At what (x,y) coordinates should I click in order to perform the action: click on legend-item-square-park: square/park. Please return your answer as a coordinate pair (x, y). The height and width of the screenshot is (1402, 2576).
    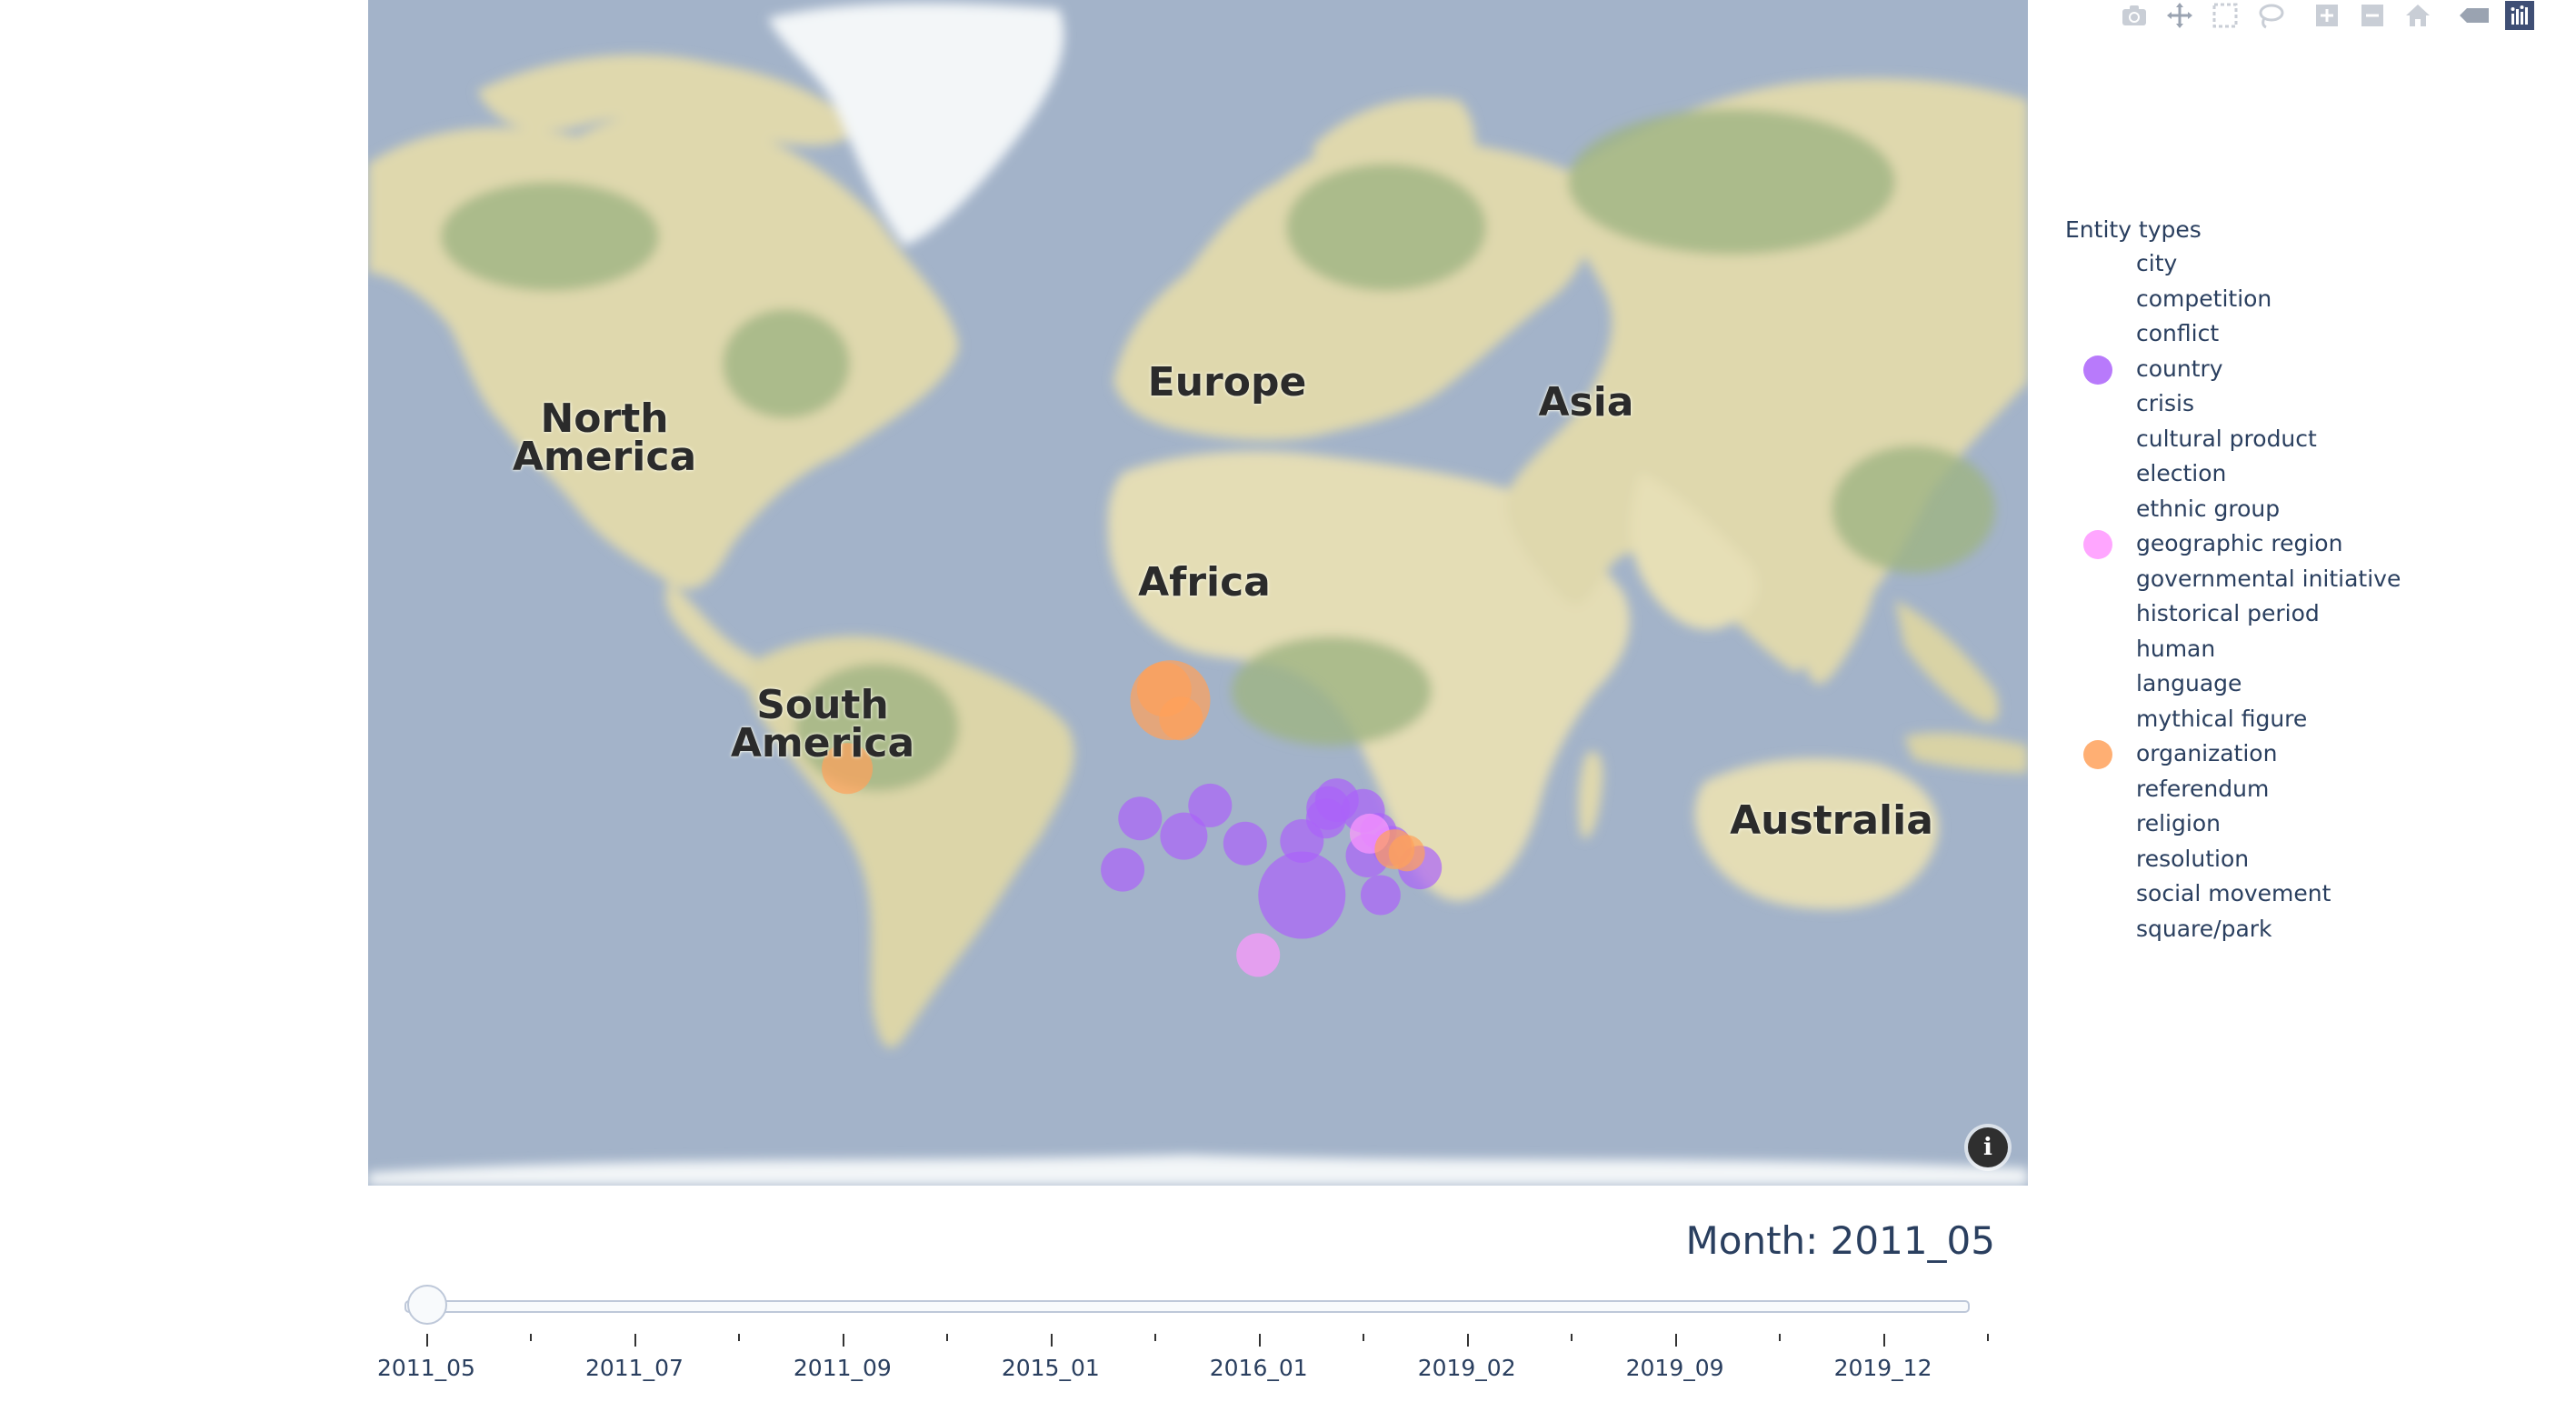
    Looking at the image, I should click on (2233, 929).